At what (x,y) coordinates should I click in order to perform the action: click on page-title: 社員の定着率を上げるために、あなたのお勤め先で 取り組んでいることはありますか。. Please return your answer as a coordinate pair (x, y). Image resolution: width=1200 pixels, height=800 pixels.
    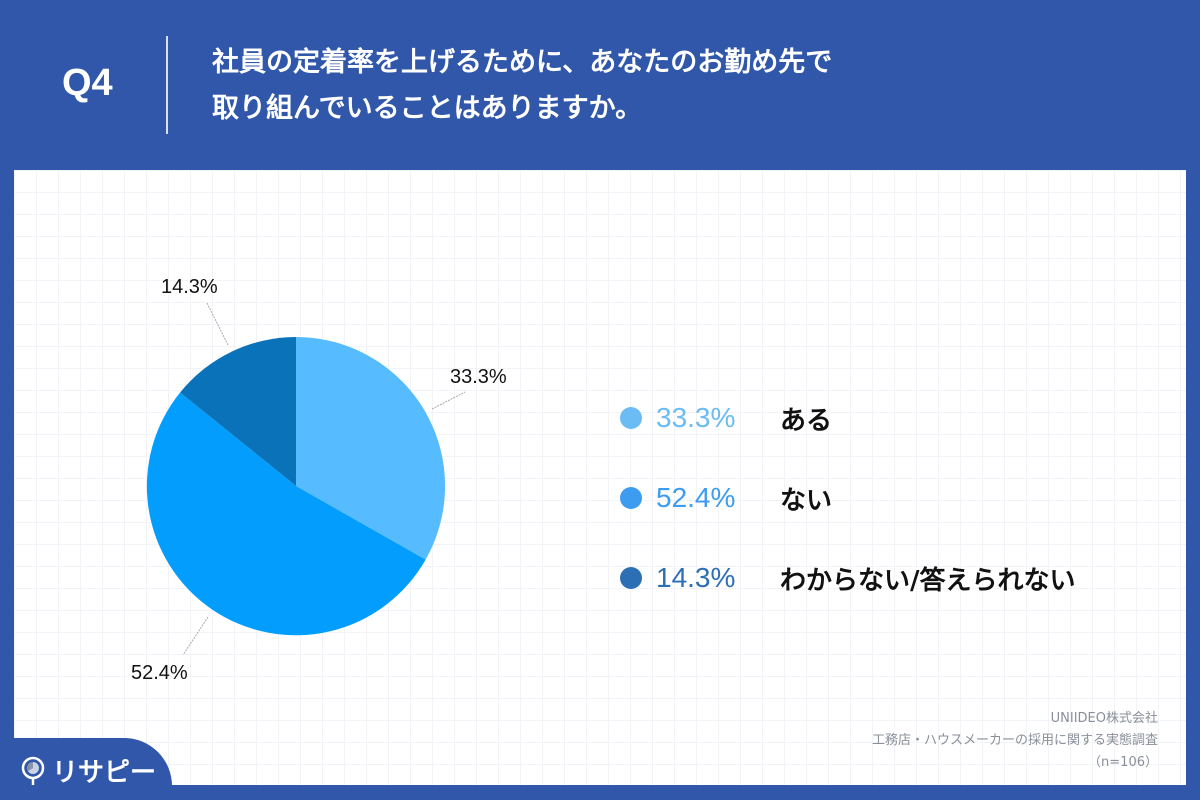
    Looking at the image, I should click on (692, 86).